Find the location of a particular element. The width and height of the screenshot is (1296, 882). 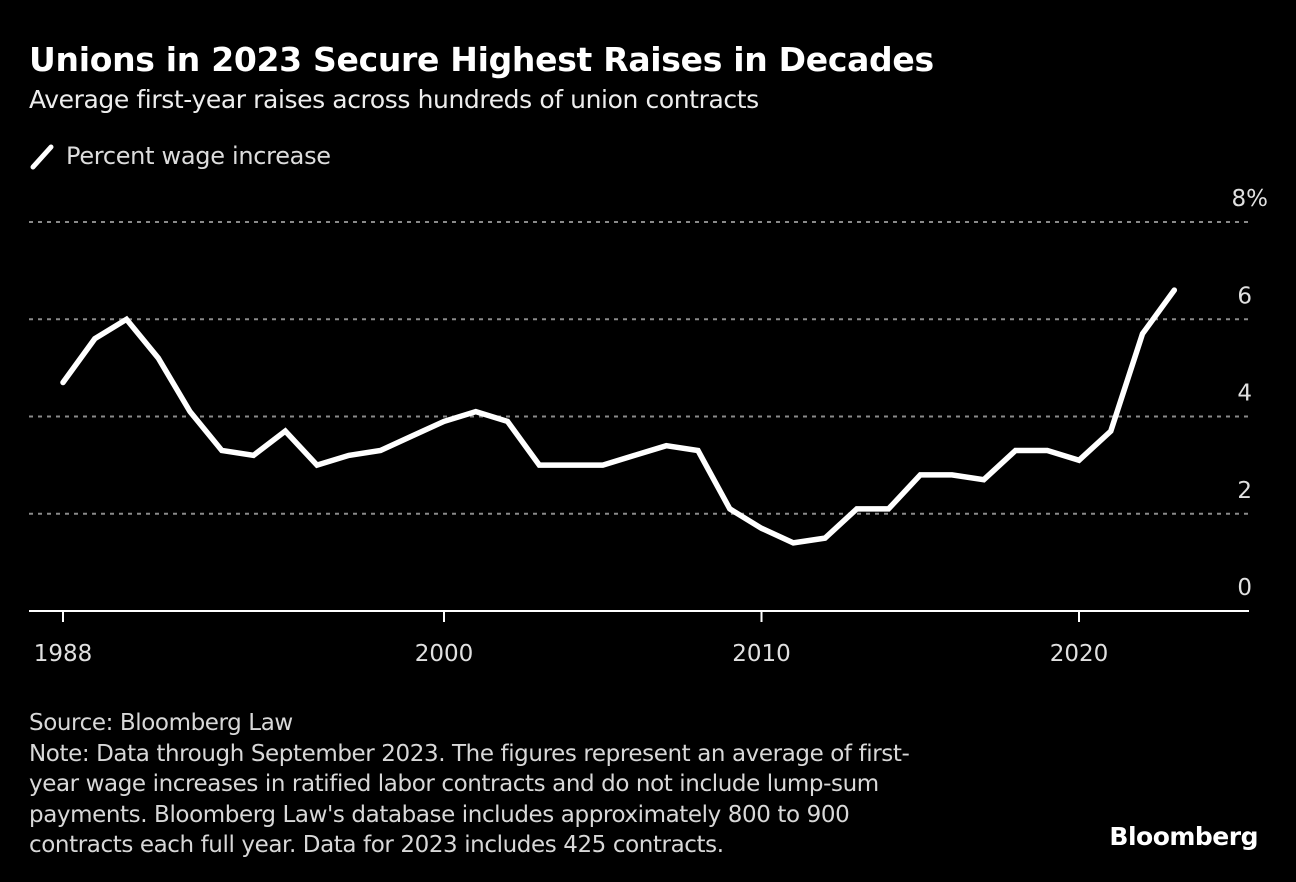

y-tick-label: 0 is located at coordinates (1244, 588).